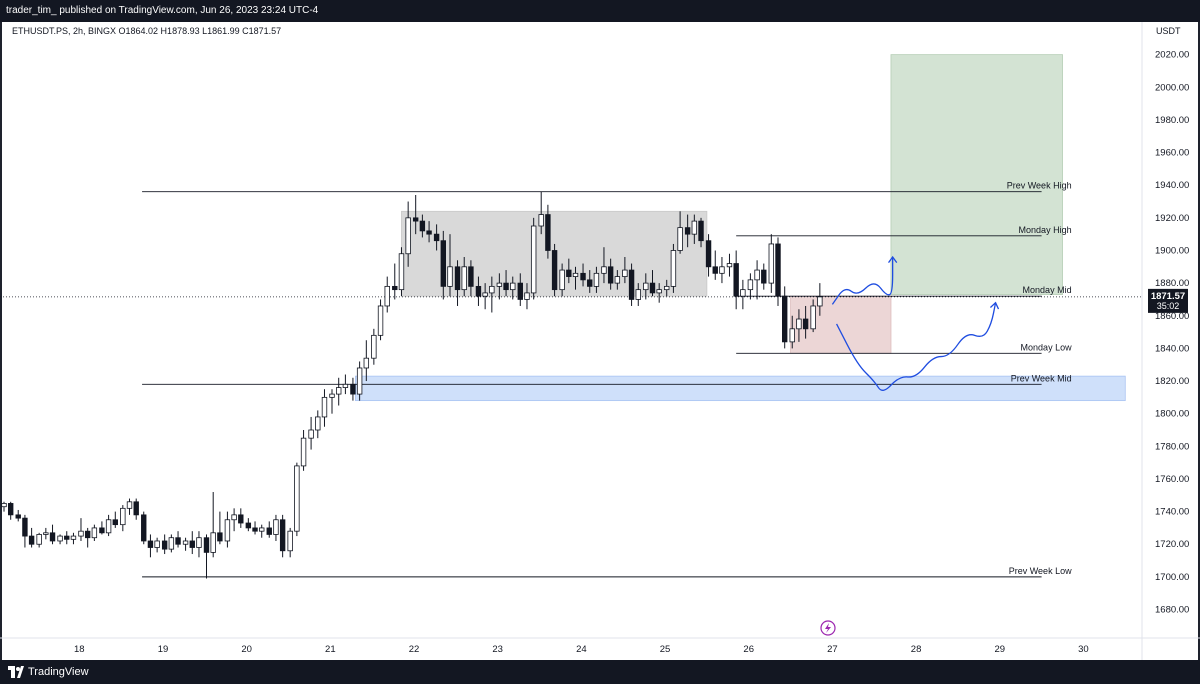 The image size is (1200, 684). Describe the element at coordinates (1172, 610) in the screenshot. I see `price-tick-label: 1680.00` at that location.